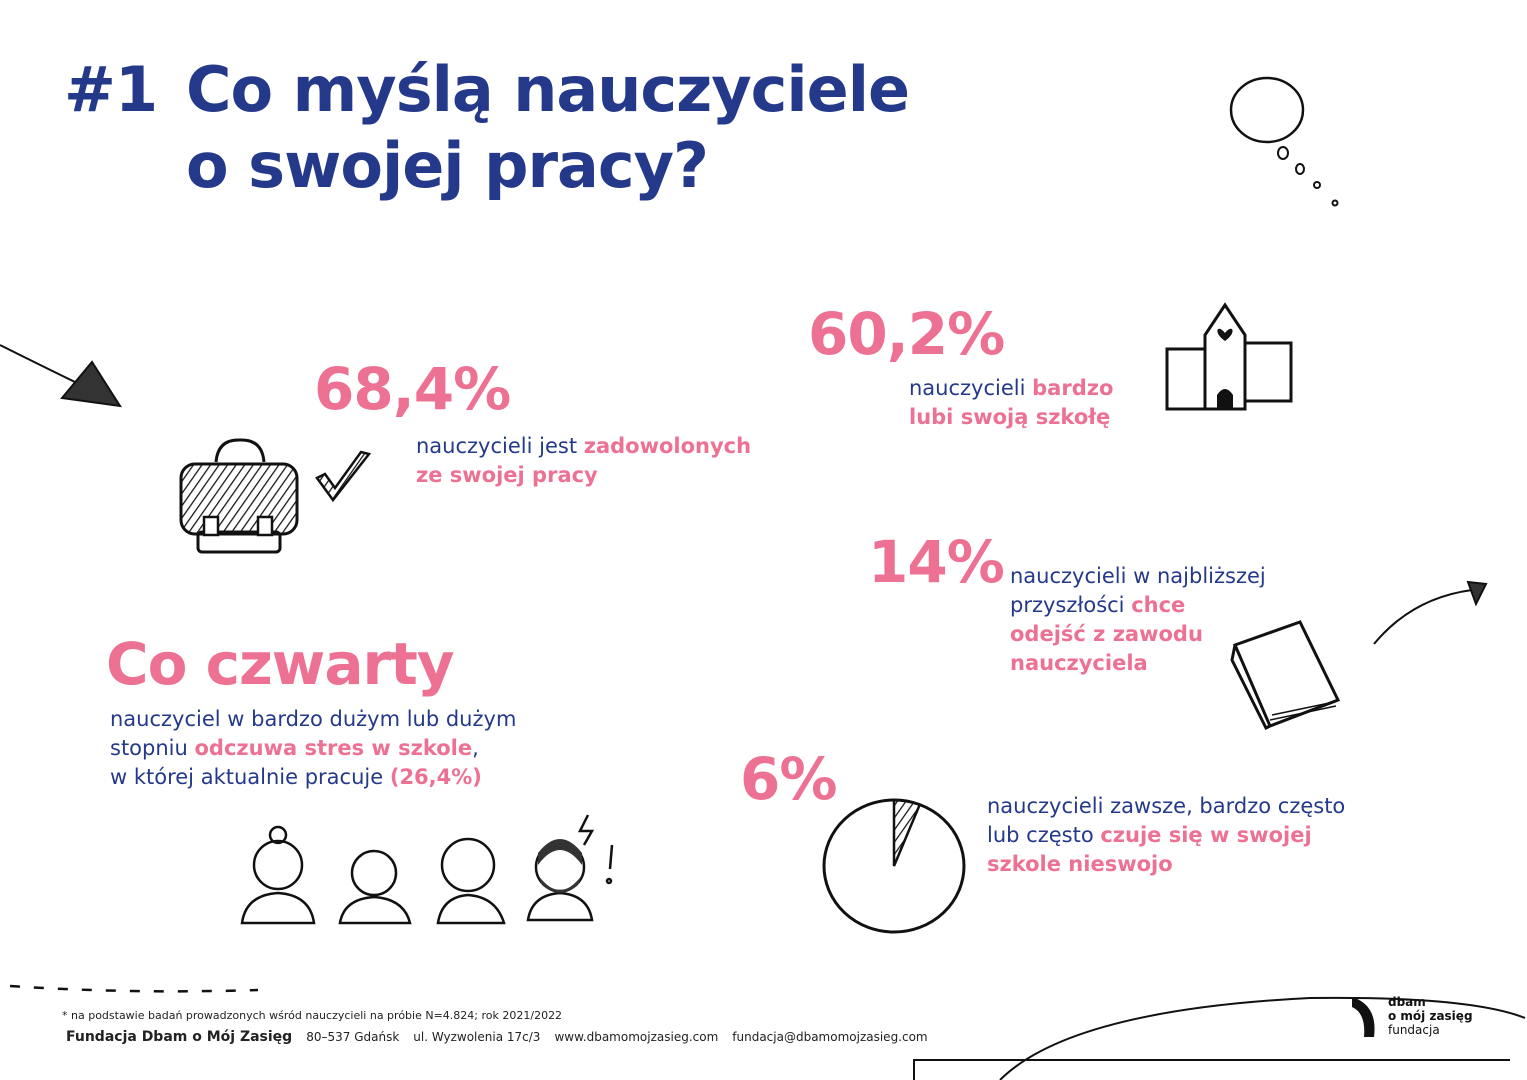 The width and height of the screenshot is (1527, 1080). Describe the element at coordinates (333, 748) in the screenshot. I see `text-highlight: odczuwa stres w szkole` at that location.